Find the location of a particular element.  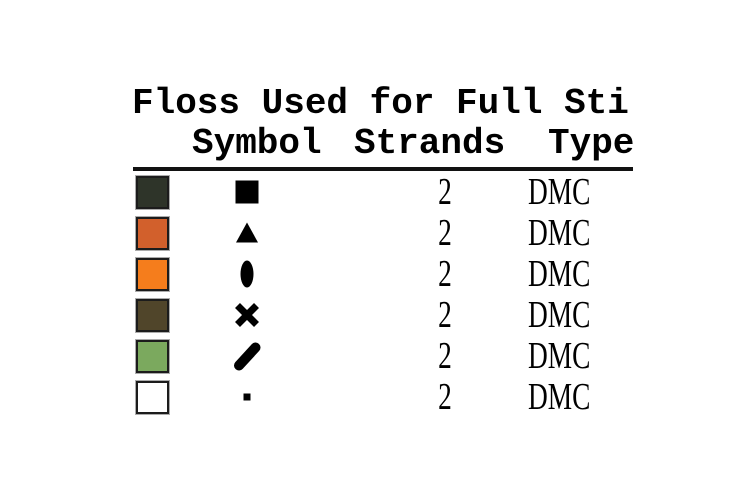

column-header-symbol: Symbol is located at coordinates (257, 143).